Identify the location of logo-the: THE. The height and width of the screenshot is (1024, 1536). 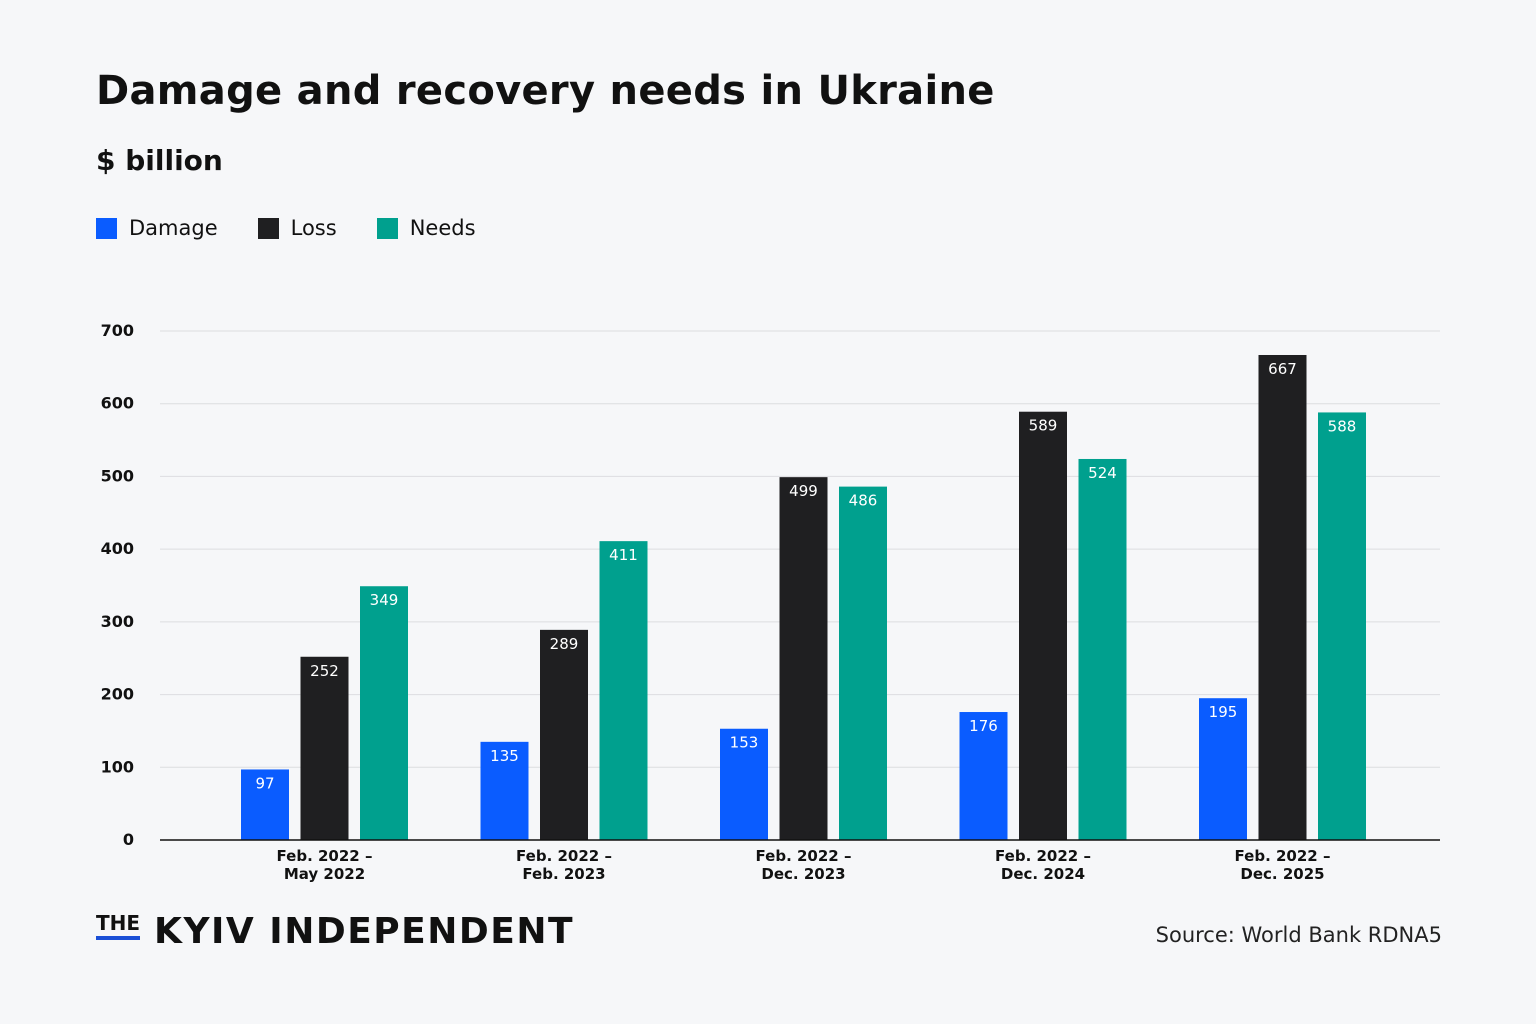
(118, 926).